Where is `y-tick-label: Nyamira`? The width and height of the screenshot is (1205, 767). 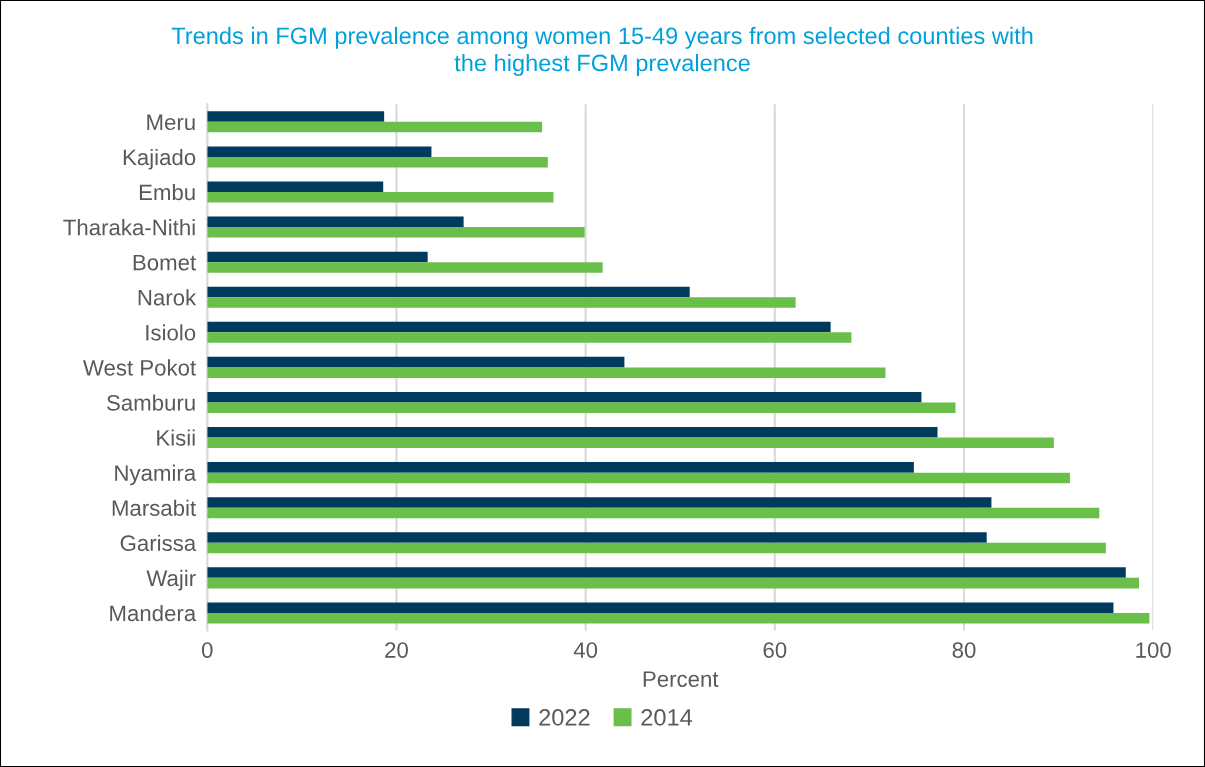 y-tick-label: Nyamira is located at coordinates (156, 475).